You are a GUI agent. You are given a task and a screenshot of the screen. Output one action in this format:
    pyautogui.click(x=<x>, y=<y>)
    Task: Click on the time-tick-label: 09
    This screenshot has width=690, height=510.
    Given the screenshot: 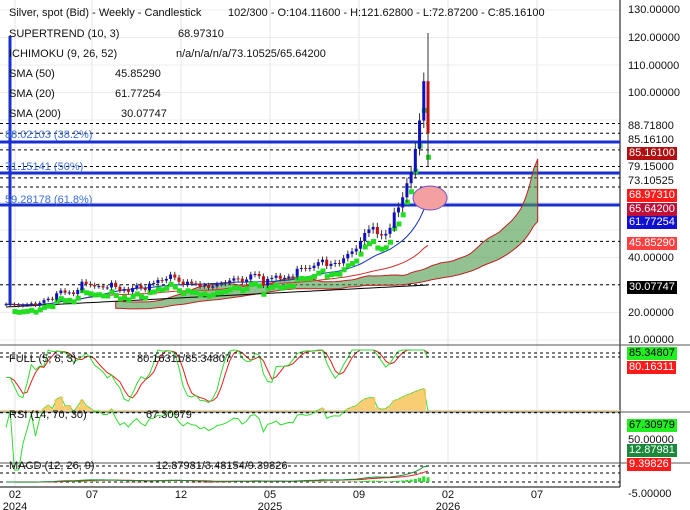 What is the action you would take?
    pyautogui.click(x=359, y=495)
    